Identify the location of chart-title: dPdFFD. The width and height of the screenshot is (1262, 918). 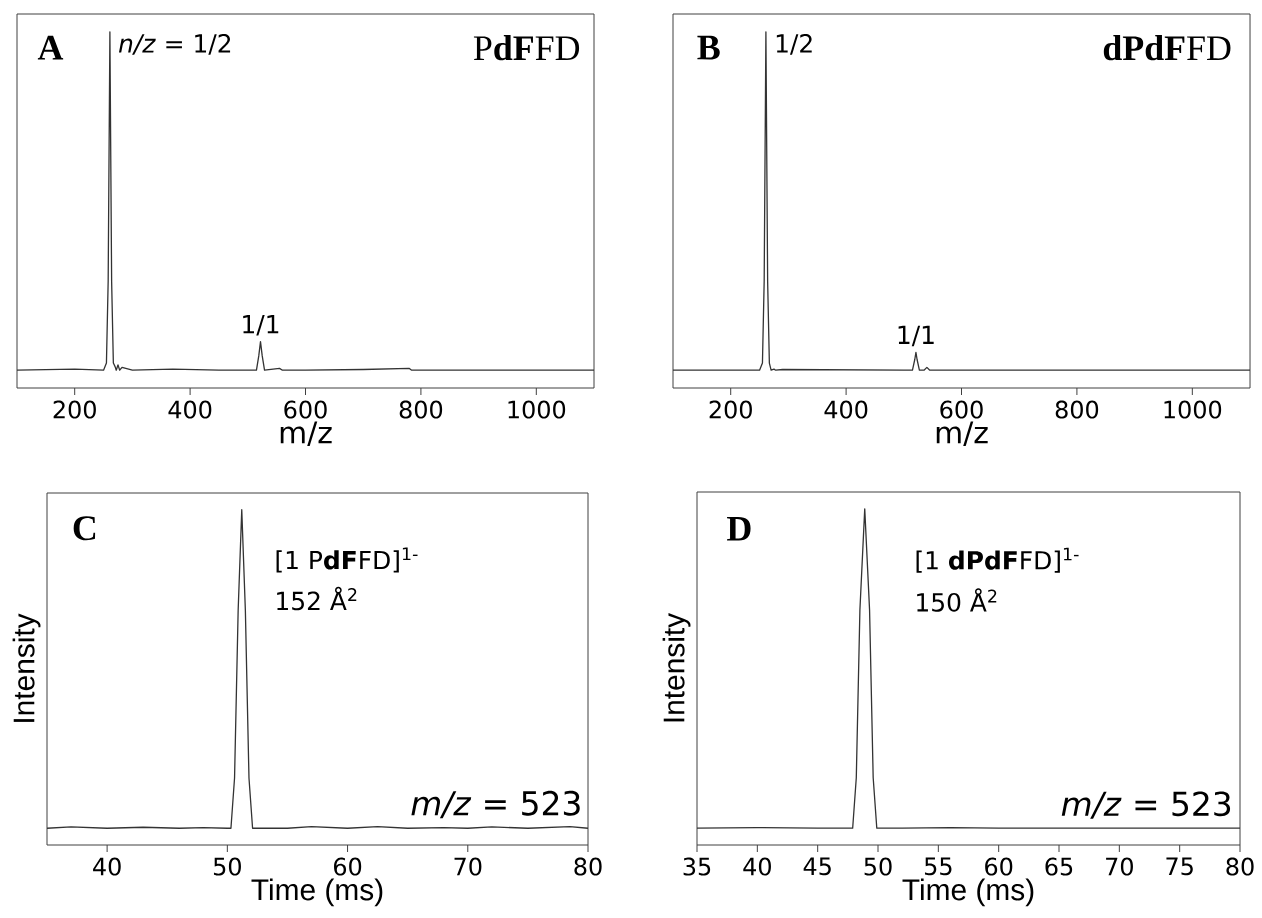
(1167, 48).